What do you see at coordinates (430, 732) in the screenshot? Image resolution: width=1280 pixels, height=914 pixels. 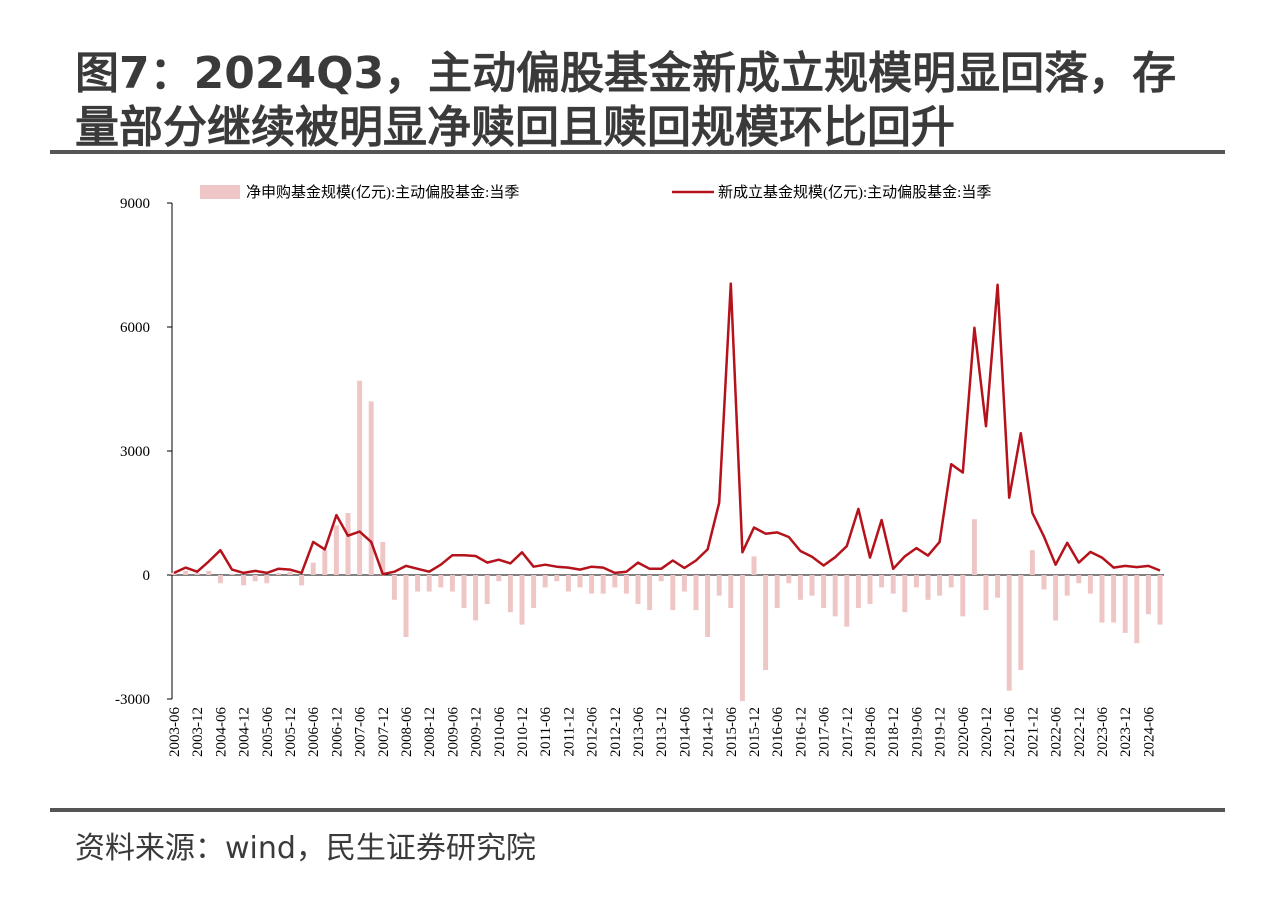 I see `x-tick-label: 2008-12` at bounding box center [430, 732].